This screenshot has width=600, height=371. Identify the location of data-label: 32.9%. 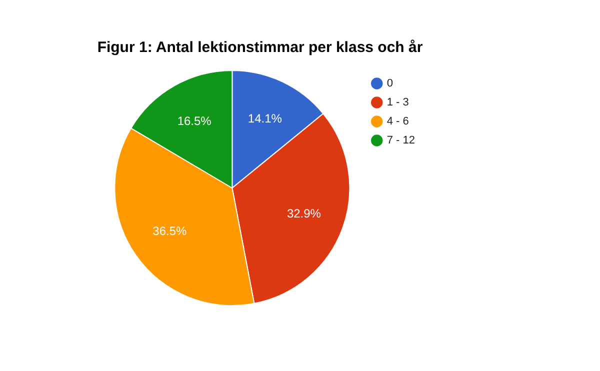
(304, 213).